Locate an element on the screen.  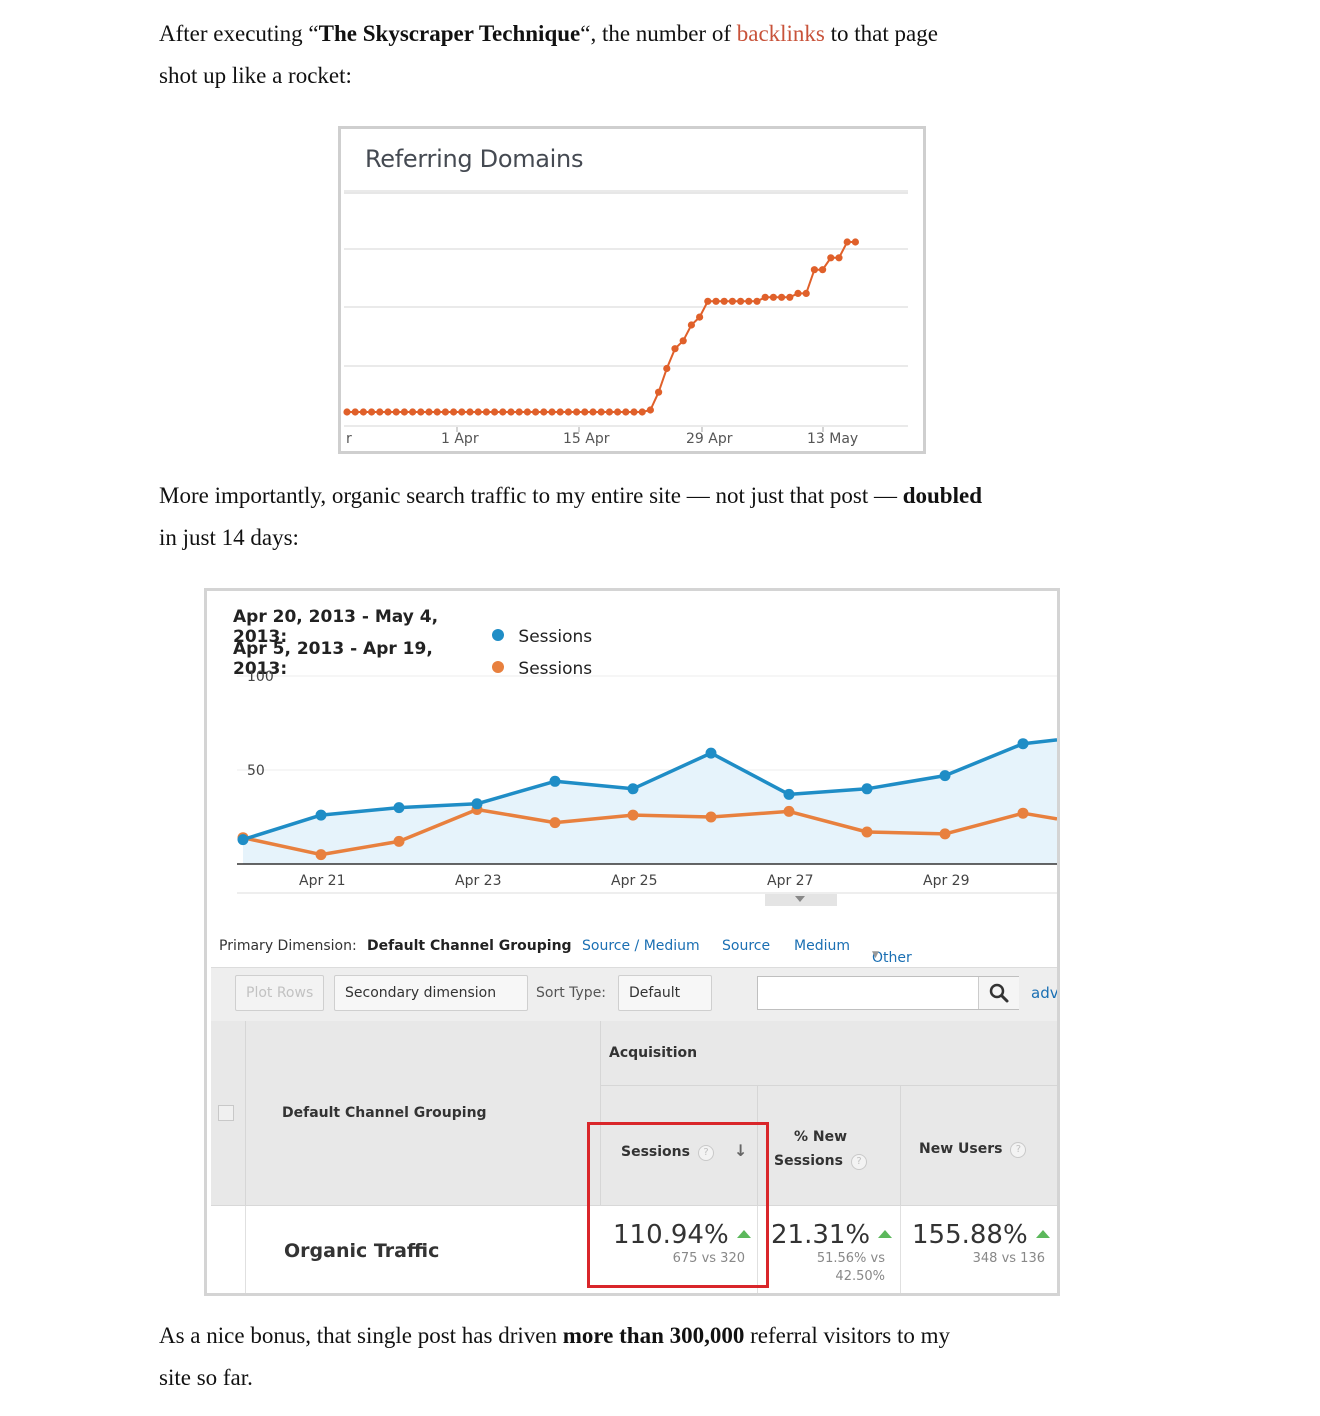
new-users-change-value: 155.88% is located at coordinates (970, 1235).